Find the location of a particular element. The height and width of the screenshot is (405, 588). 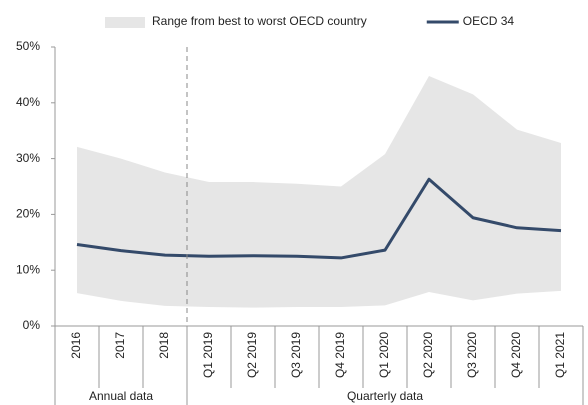

y-tick-label: 30% is located at coordinates (28, 158).